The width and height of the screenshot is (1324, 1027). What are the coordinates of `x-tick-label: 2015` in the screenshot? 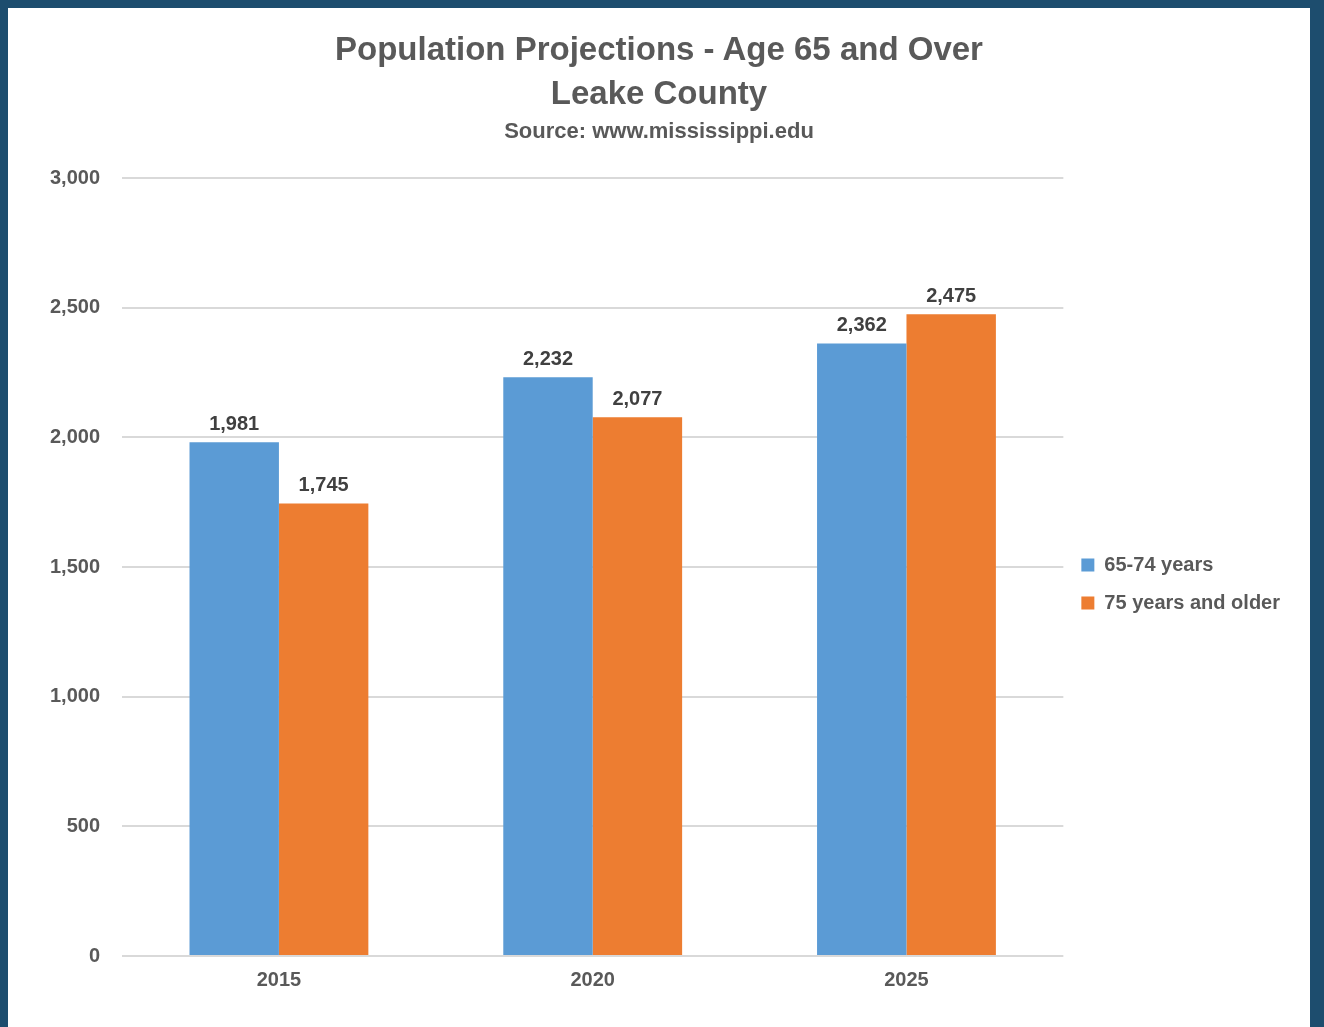 It's located at (279, 978).